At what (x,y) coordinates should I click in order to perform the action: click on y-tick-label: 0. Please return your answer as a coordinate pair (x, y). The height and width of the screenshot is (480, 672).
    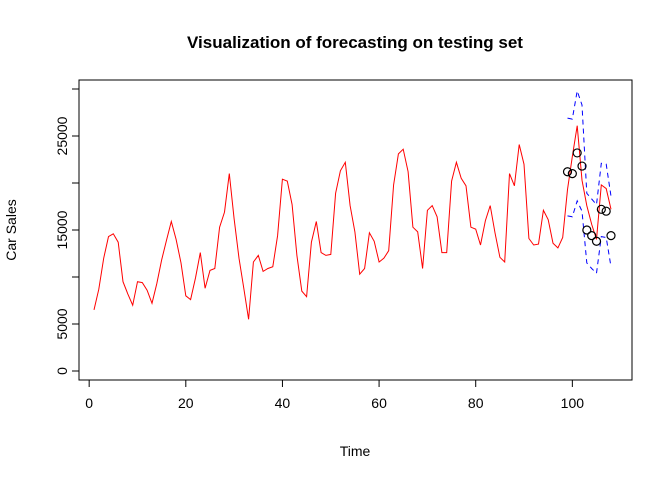
    Looking at the image, I should click on (62, 371).